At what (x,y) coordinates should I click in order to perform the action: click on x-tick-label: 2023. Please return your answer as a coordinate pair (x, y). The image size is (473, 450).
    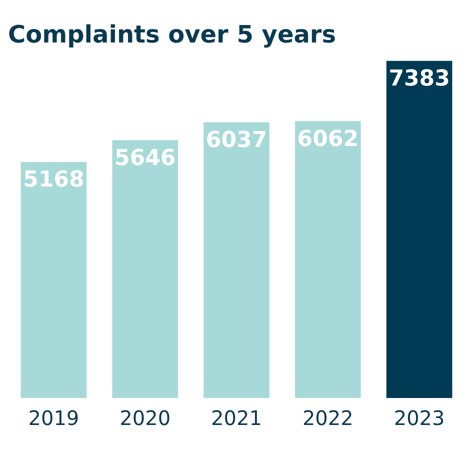
    Looking at the image, I should click on (419, 418).